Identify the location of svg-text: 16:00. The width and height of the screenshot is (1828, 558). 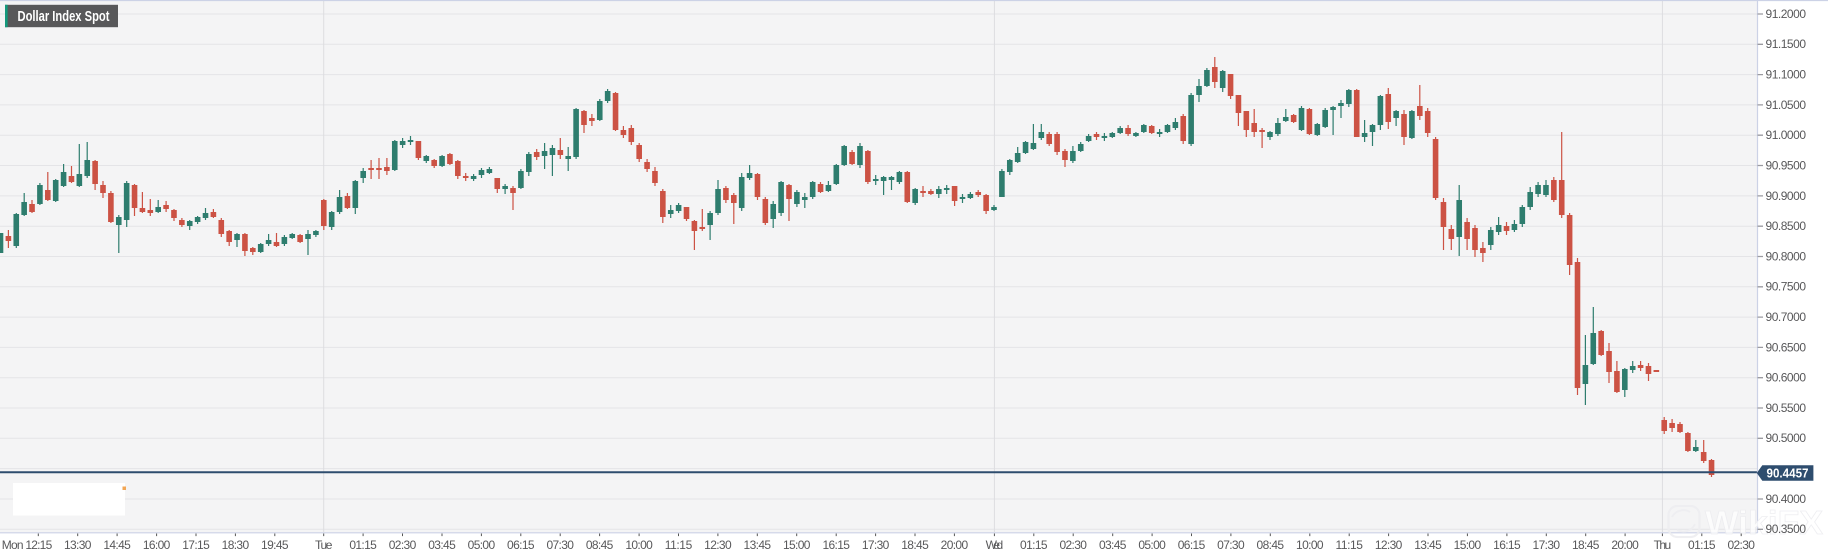
(157, 545).